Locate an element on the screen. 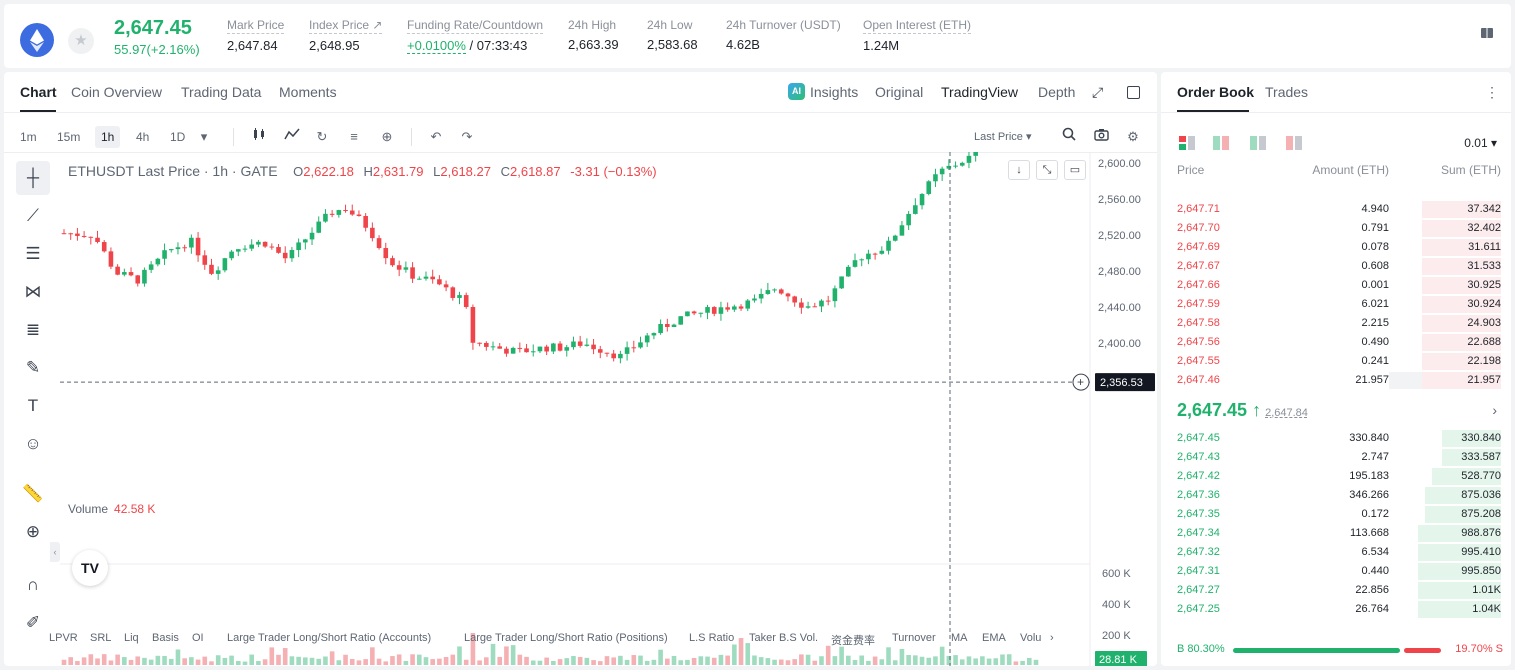 This screenshot has width=1515, height=670. split-sides-icon is located at coordinates (1221, 143).